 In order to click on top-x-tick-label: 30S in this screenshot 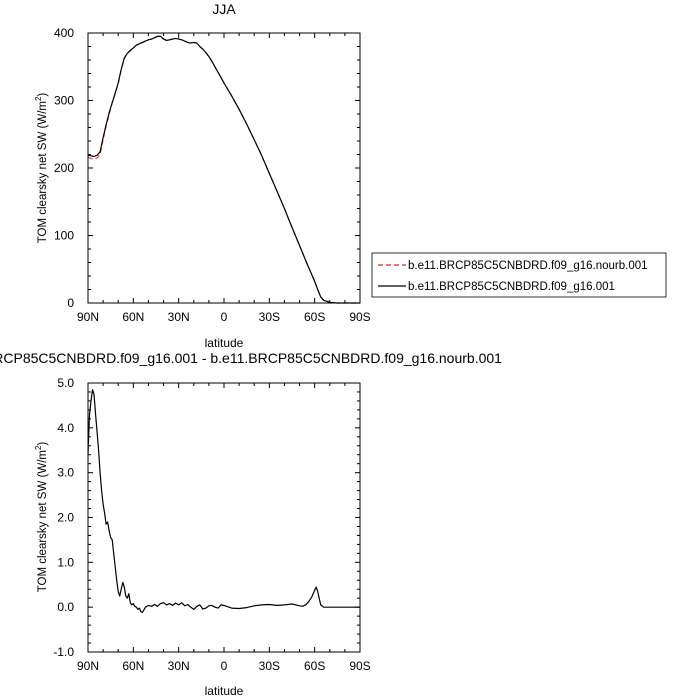, I will do `click(269, 317)`.